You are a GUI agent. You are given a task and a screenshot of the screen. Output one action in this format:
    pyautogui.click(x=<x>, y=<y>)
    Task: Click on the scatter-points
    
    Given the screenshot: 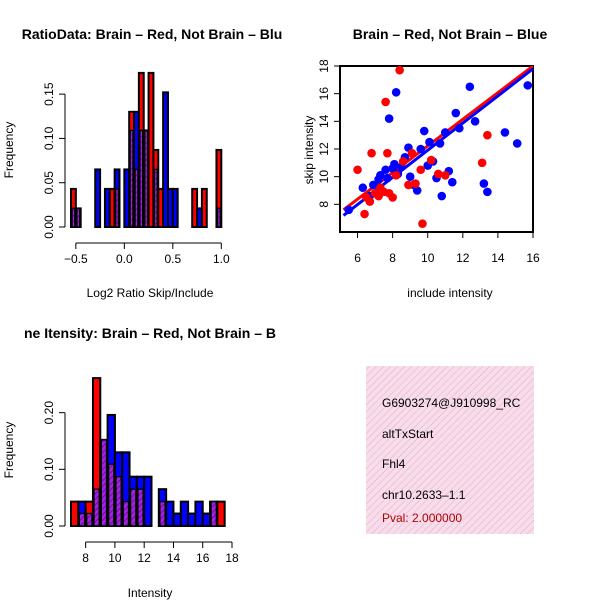 What is the action you would take?
    pyautogui.click(x=438, y=146)
    